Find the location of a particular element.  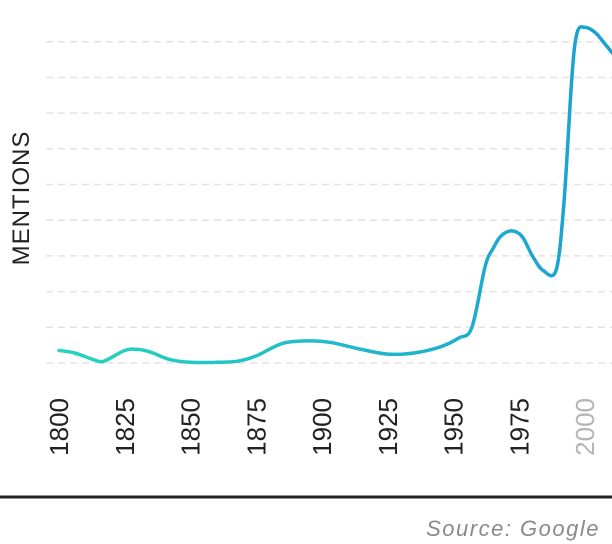

x-axis-ticks: 1800 1825 1850 1875 1900 1925 1950 1975 2000 is located at coordinates (322, 427).